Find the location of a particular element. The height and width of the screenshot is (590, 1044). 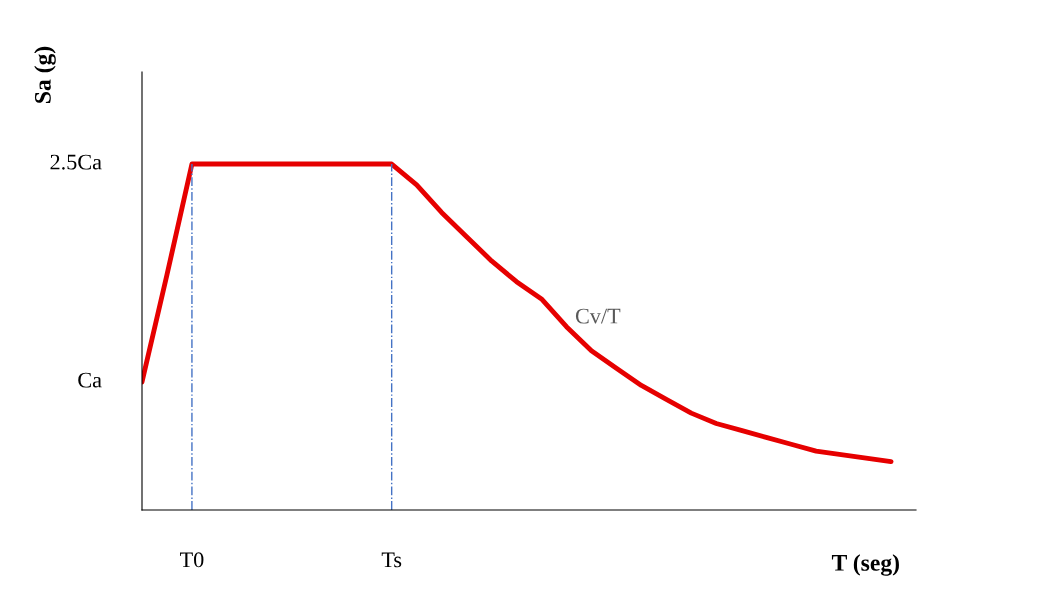

x-axis-title: T (seg) is located at coordinates (865, 565).